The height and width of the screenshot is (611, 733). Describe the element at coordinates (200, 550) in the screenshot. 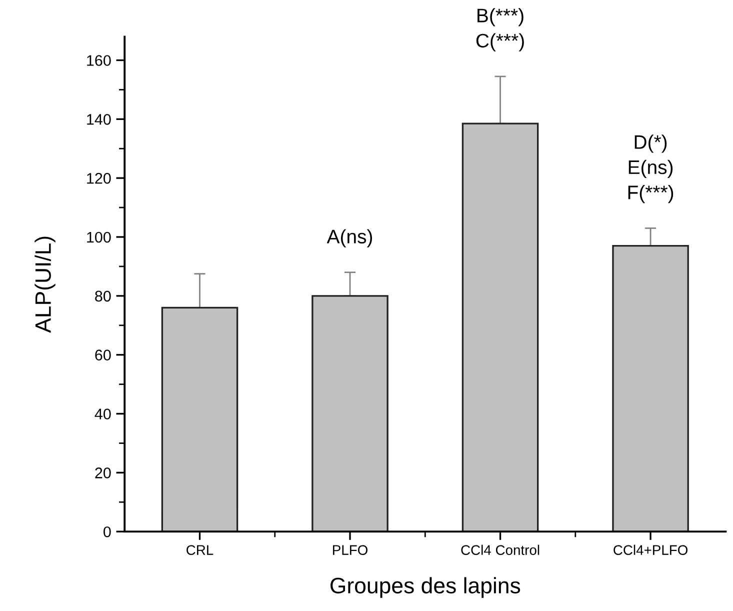

I see `x-tick-label: CRL` at that location.